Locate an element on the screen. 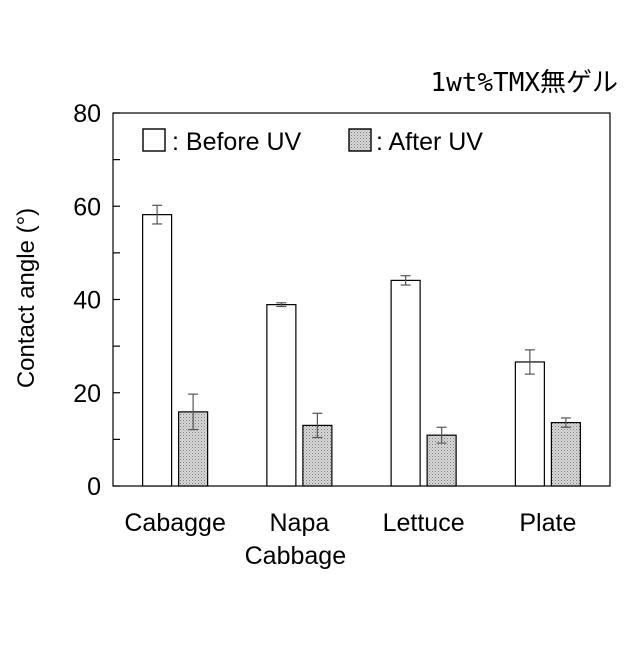  x-tick-label: Cabagge is located at coordinates (174, 523).